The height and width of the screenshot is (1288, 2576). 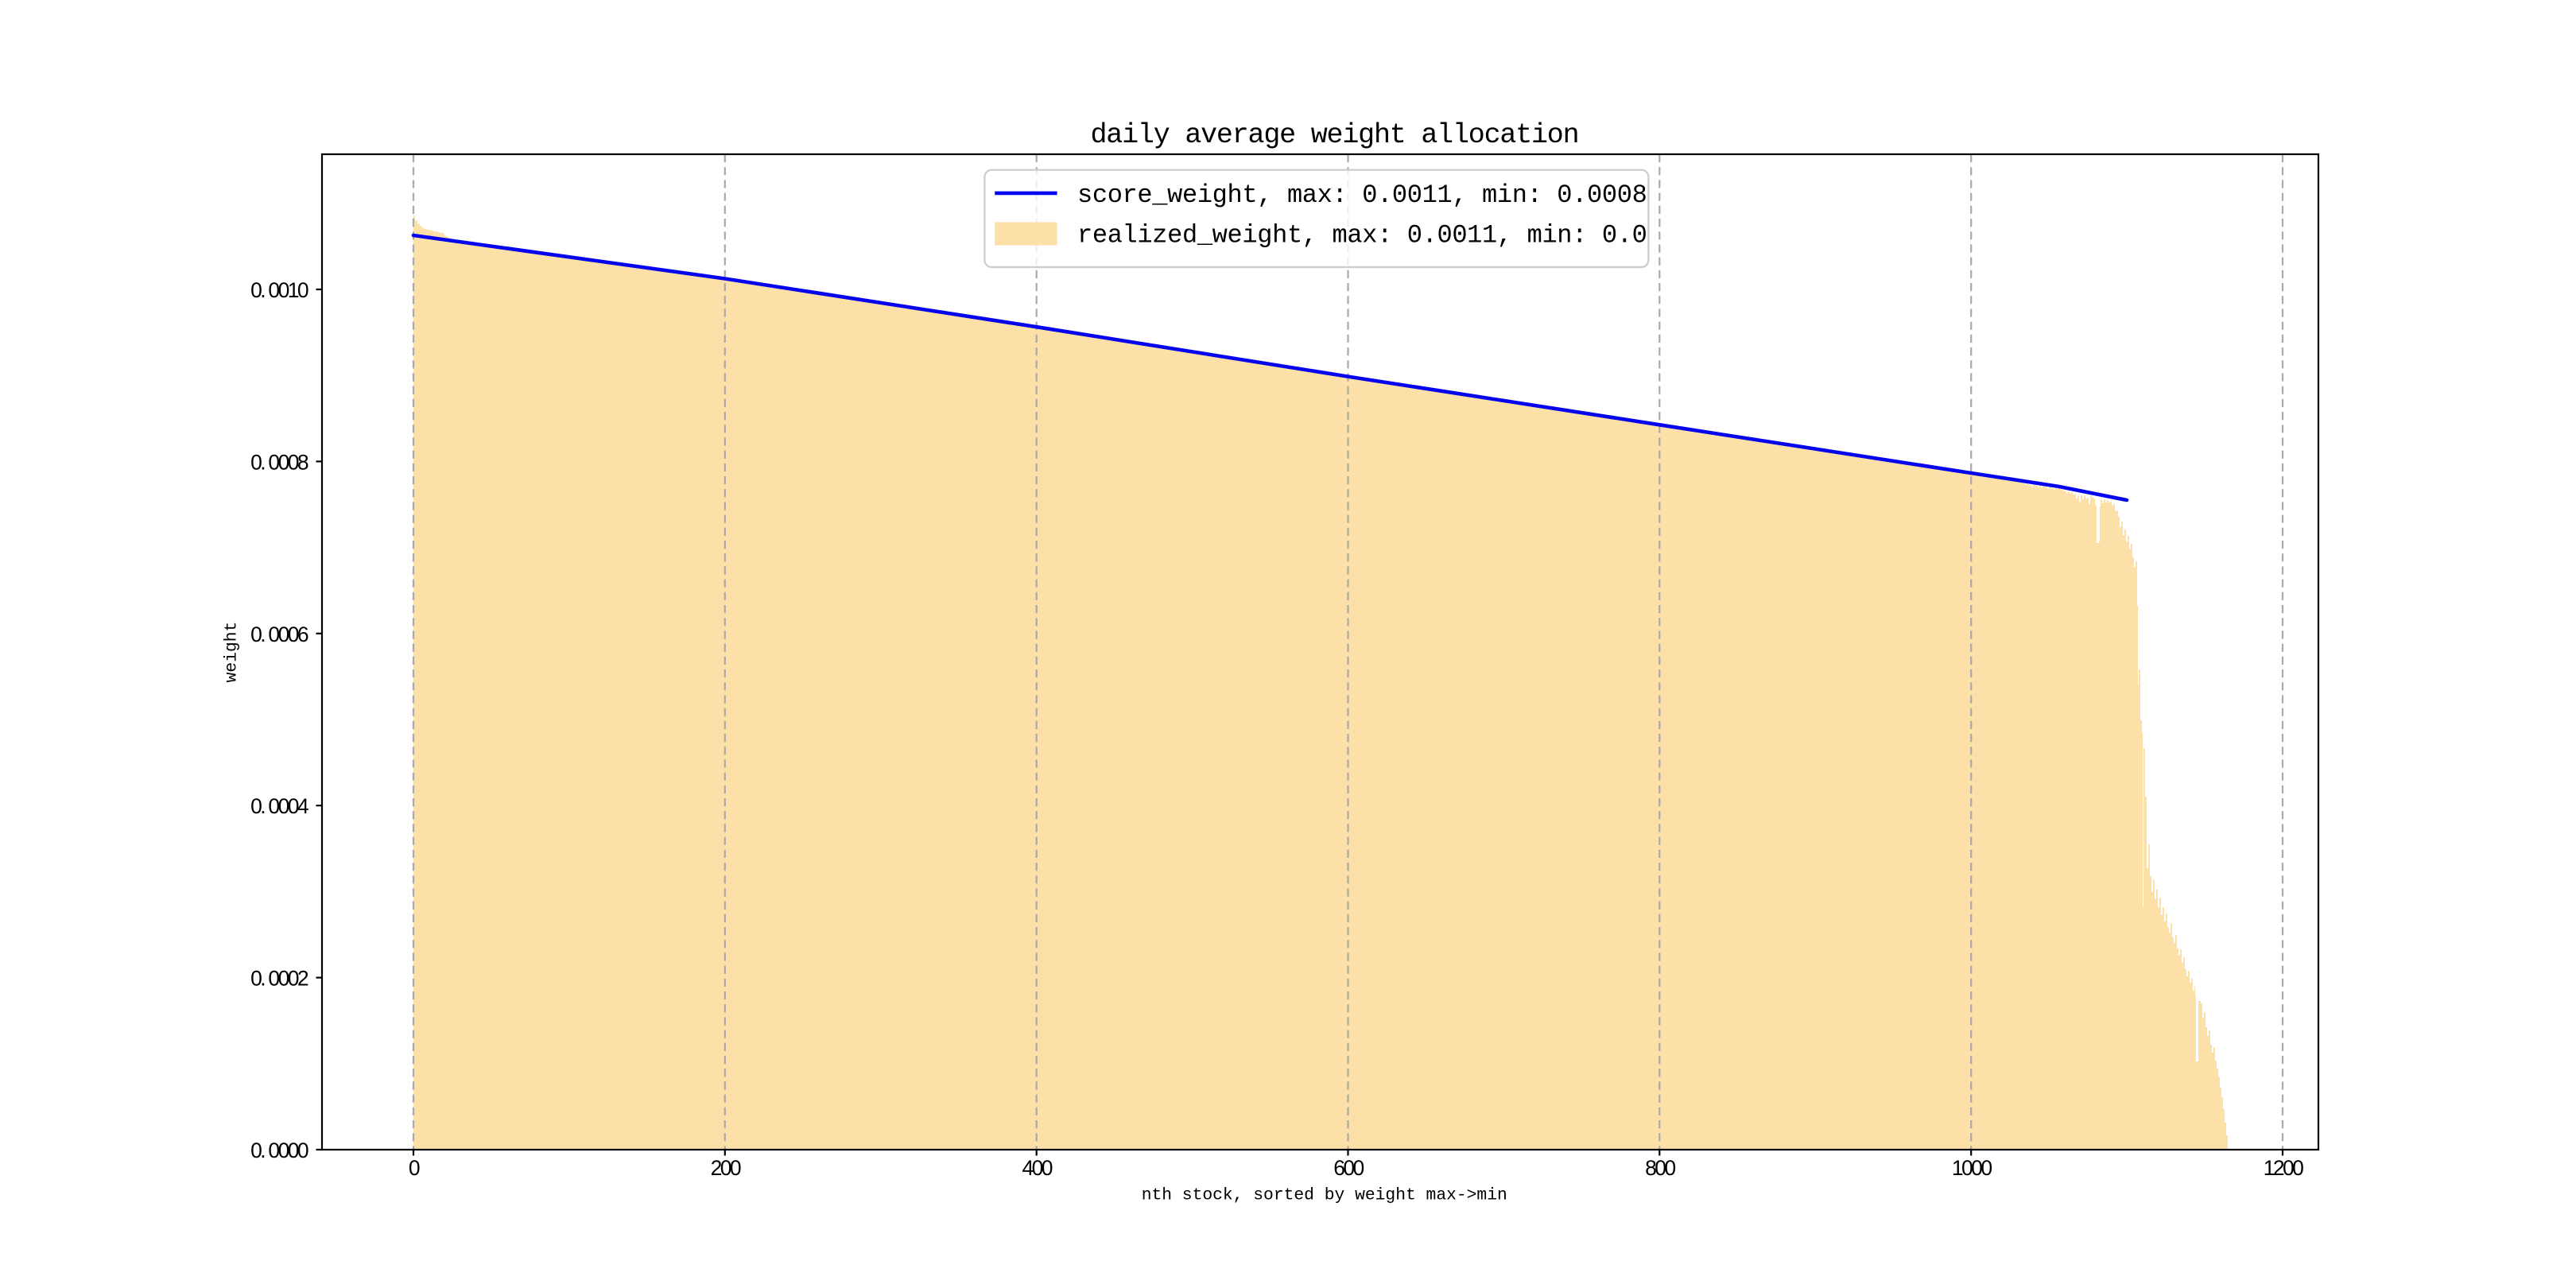 I want to click on svg-text:score_weight, max: 0.0011, min: score_weight, max: 0.0011, min: 0.0008, so click(x=1362, y=195).